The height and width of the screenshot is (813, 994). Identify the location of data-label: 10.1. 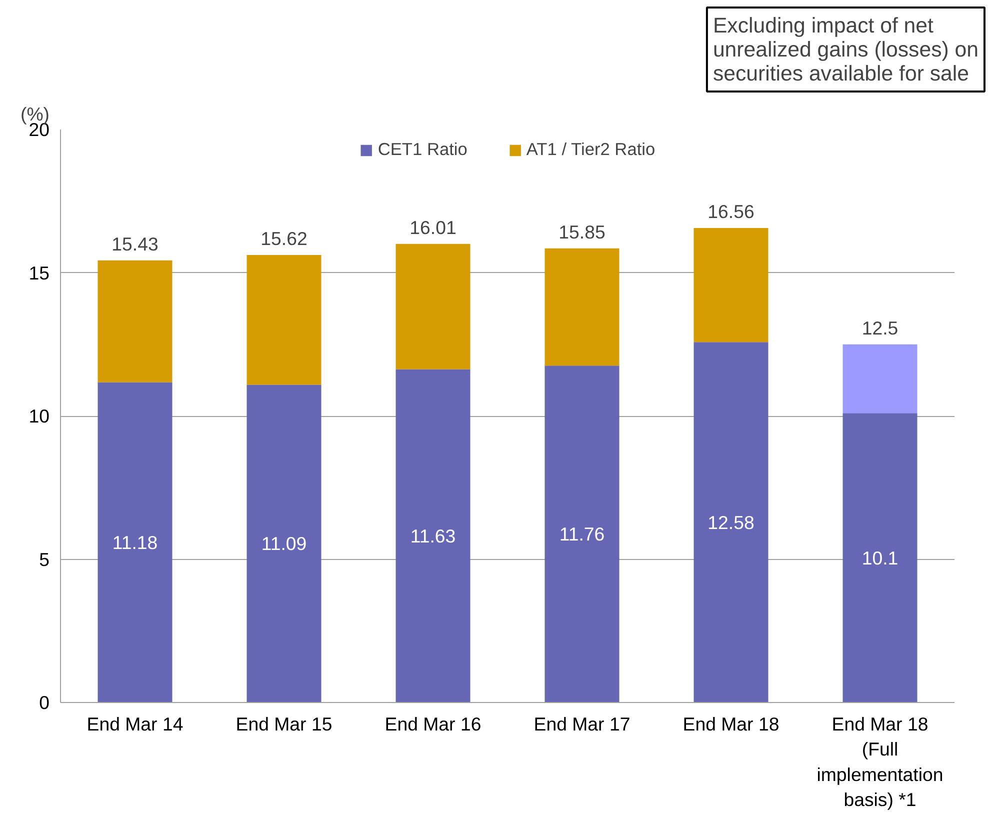
(880, 557).